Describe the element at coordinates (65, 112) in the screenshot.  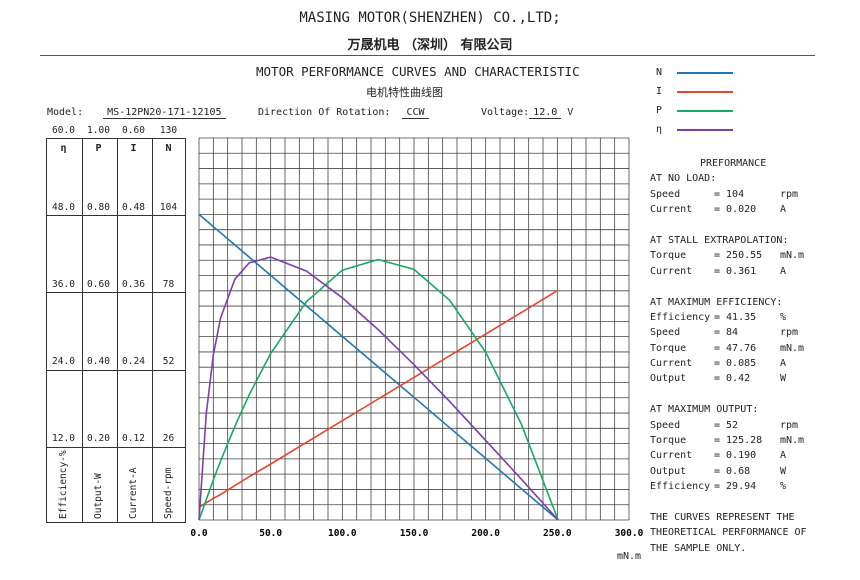
I see `model-label: Model:` at that location.